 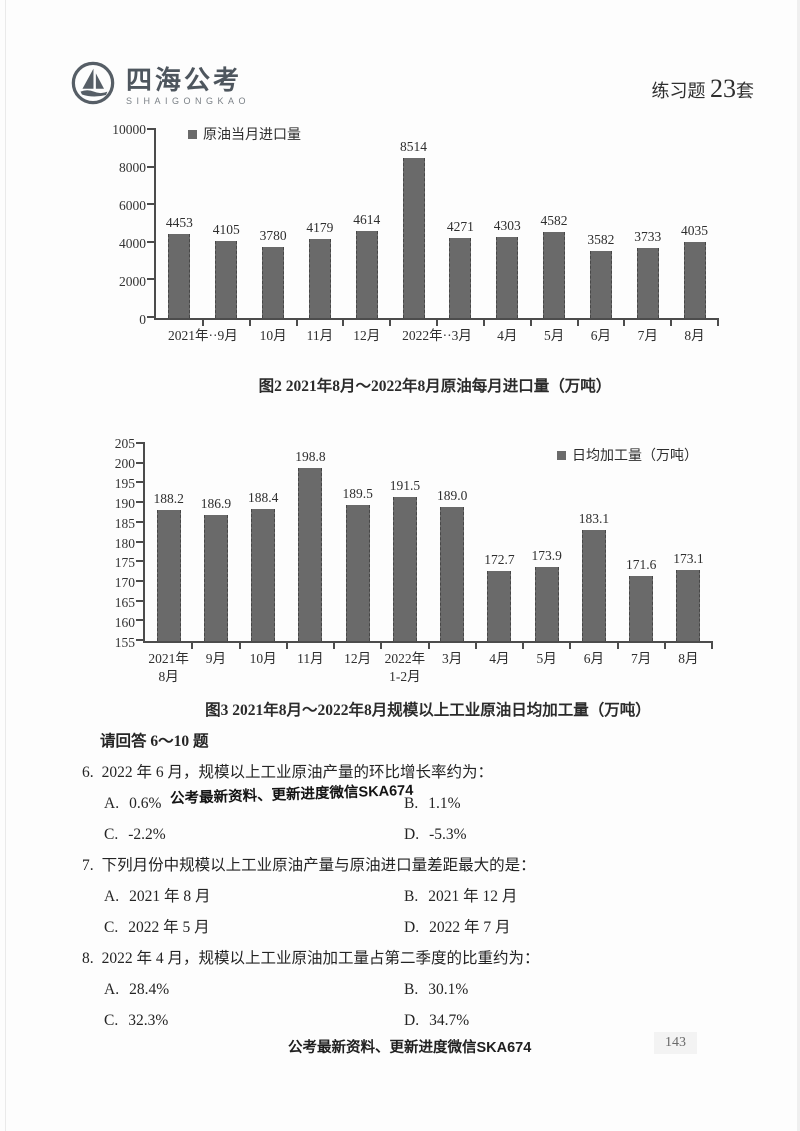 I want to click on y-tick-label: 190, so click(x=124, y=503).